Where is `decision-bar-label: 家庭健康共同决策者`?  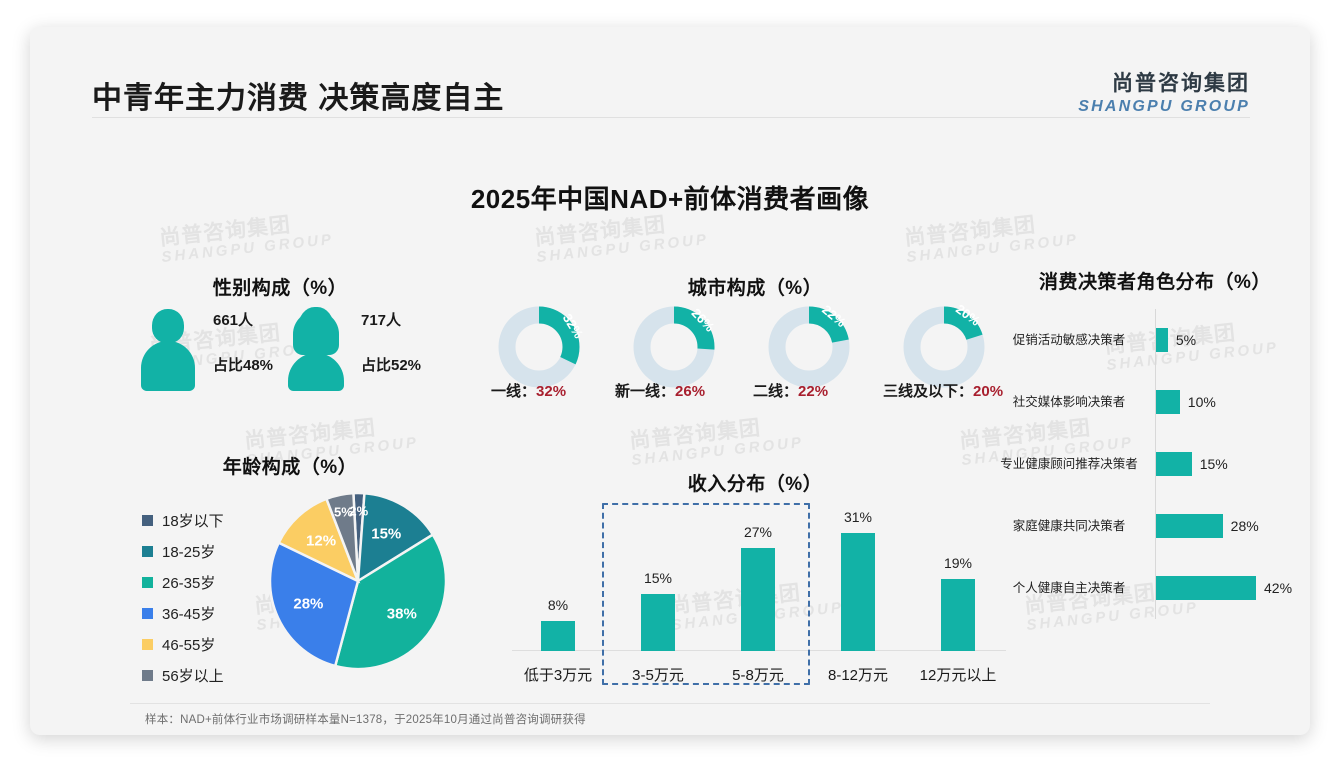 decision-bar-label: 家庭健康共同决策者 is located at coordinates (1069, 525).